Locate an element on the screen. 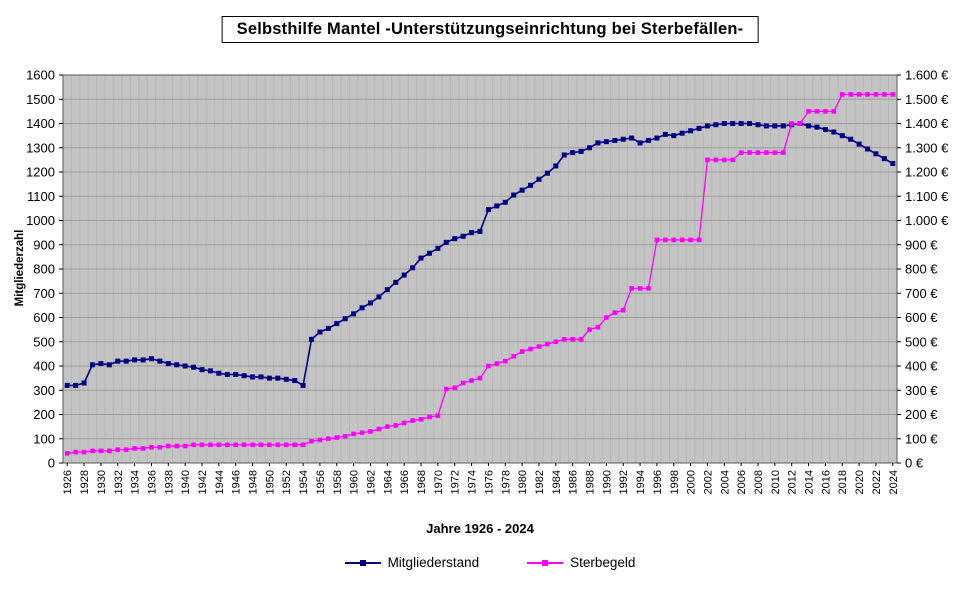 This screenshot has width=980, height=601. svg-text: 800 € is located at coordinates (921, 269).